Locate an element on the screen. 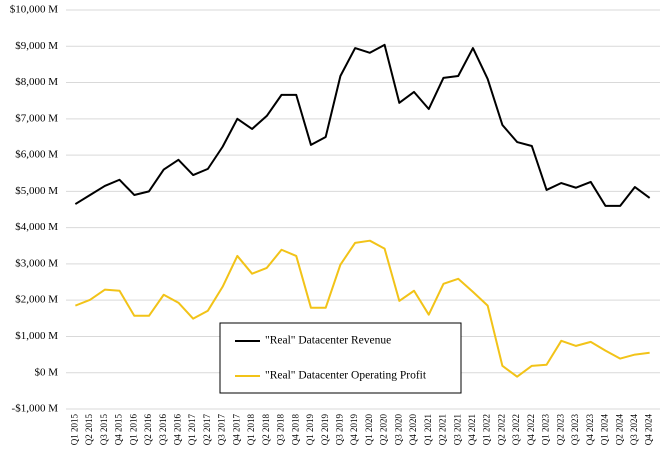 The height and width of the screenshot is (462, 664). x-tick-label: Q2 2021 is located at coordinates (443, 429).